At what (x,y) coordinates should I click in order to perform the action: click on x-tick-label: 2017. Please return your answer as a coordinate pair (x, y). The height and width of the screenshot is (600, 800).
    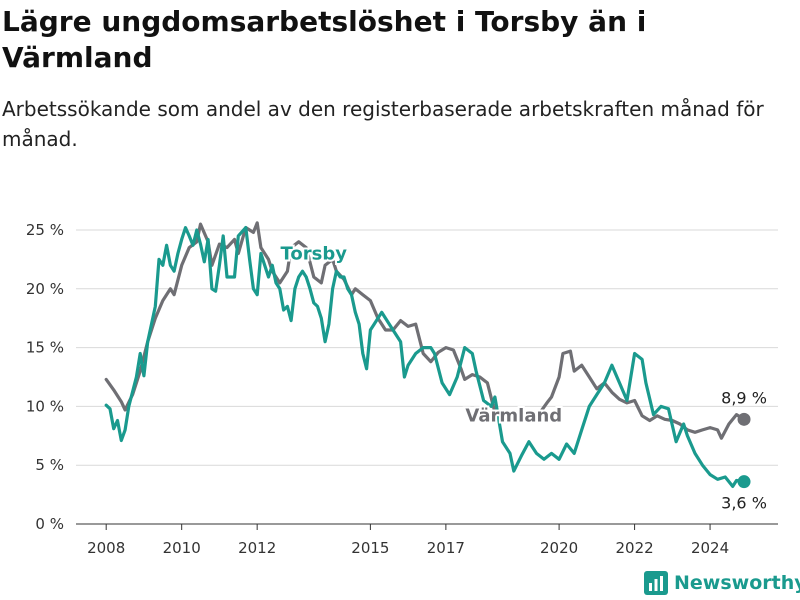
    Looking at the image, I should click on (446, 548).